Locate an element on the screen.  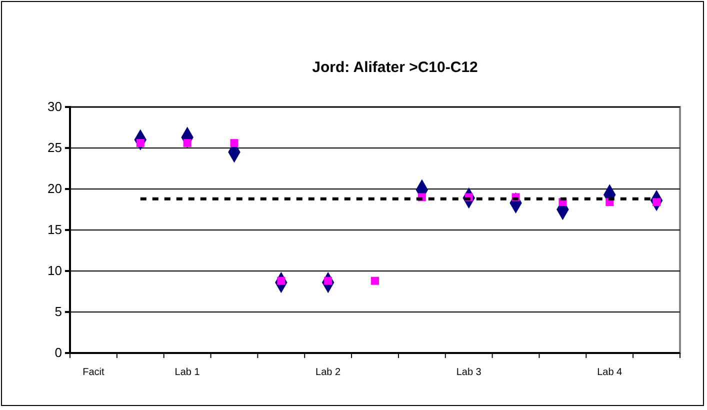
y-tick-label: 5 is located at coordinates (58, 312).